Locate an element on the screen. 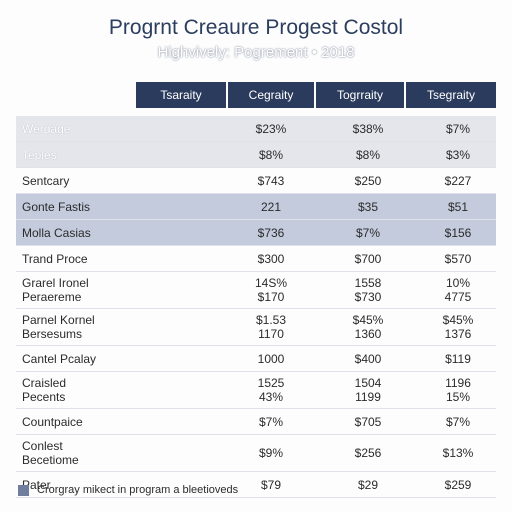  table-cell: $3% is located at coordinates (458, 154).